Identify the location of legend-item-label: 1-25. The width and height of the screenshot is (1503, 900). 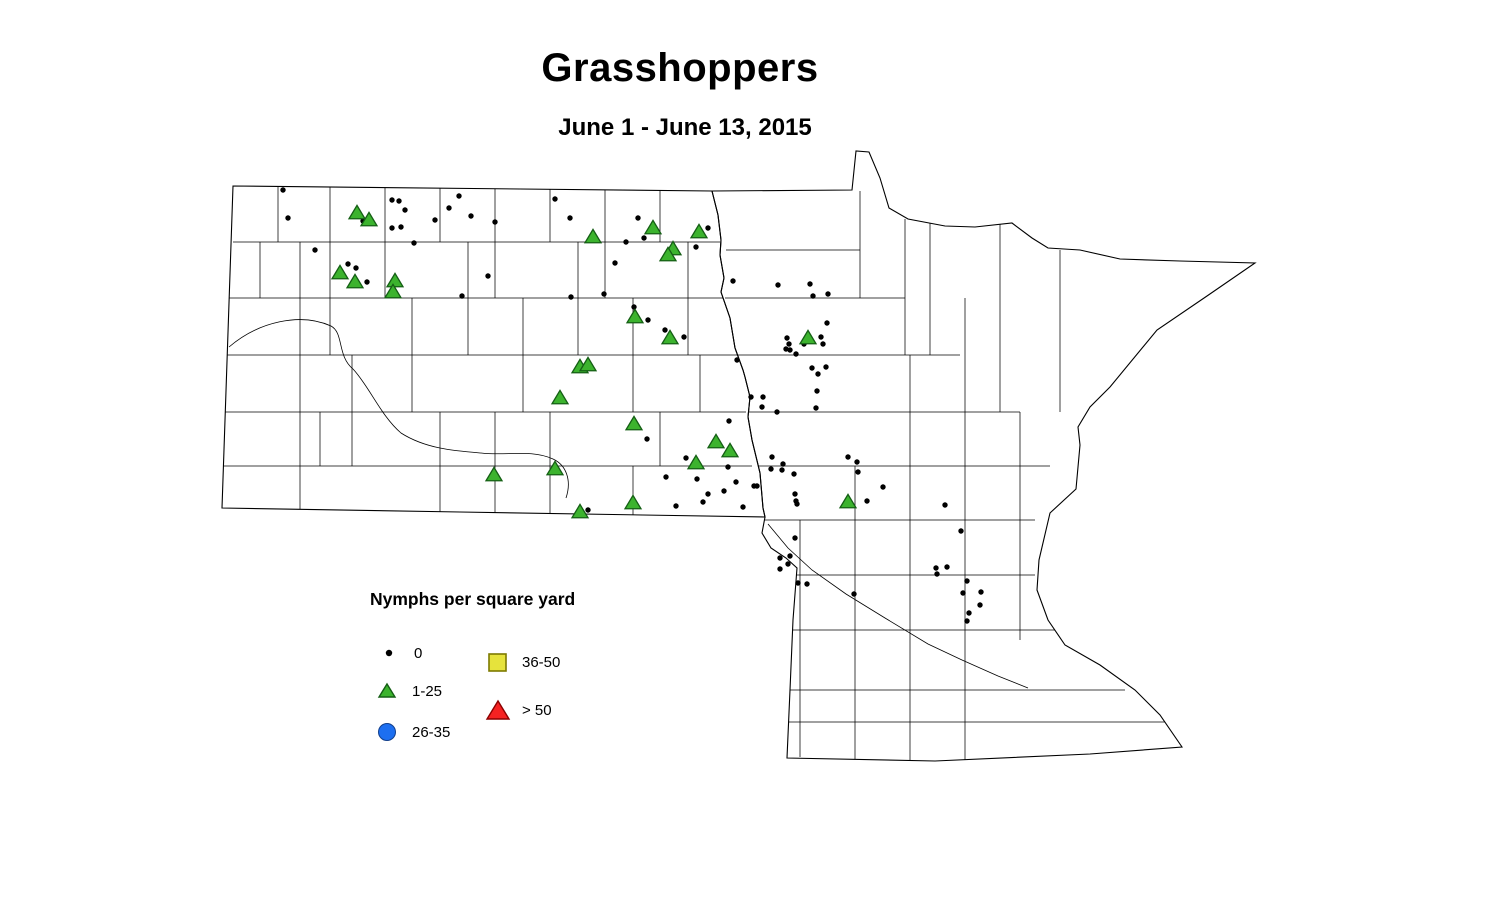
(427, 691).